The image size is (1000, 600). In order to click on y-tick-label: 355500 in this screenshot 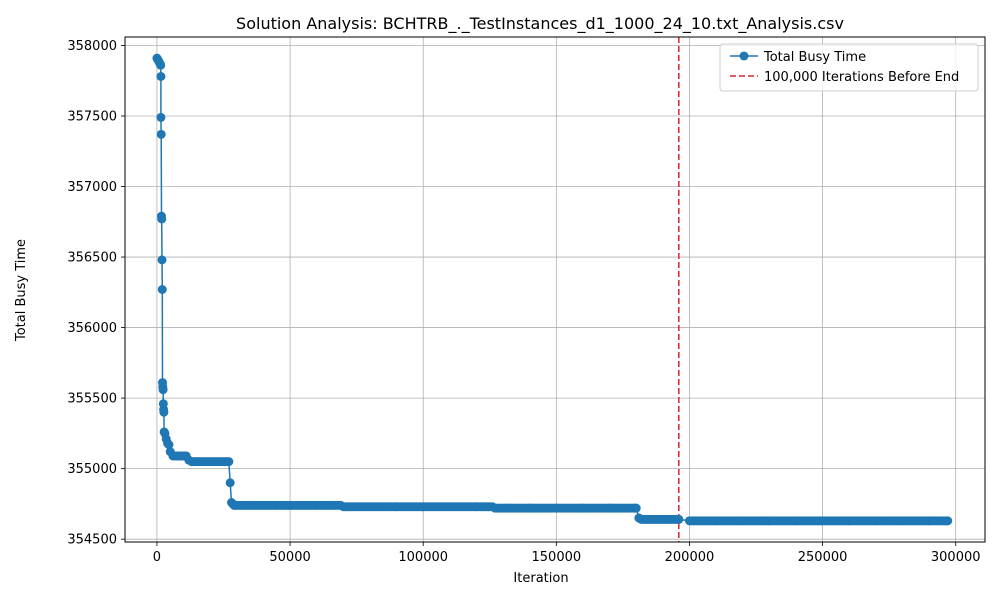, I will do `click(92, 399)`.